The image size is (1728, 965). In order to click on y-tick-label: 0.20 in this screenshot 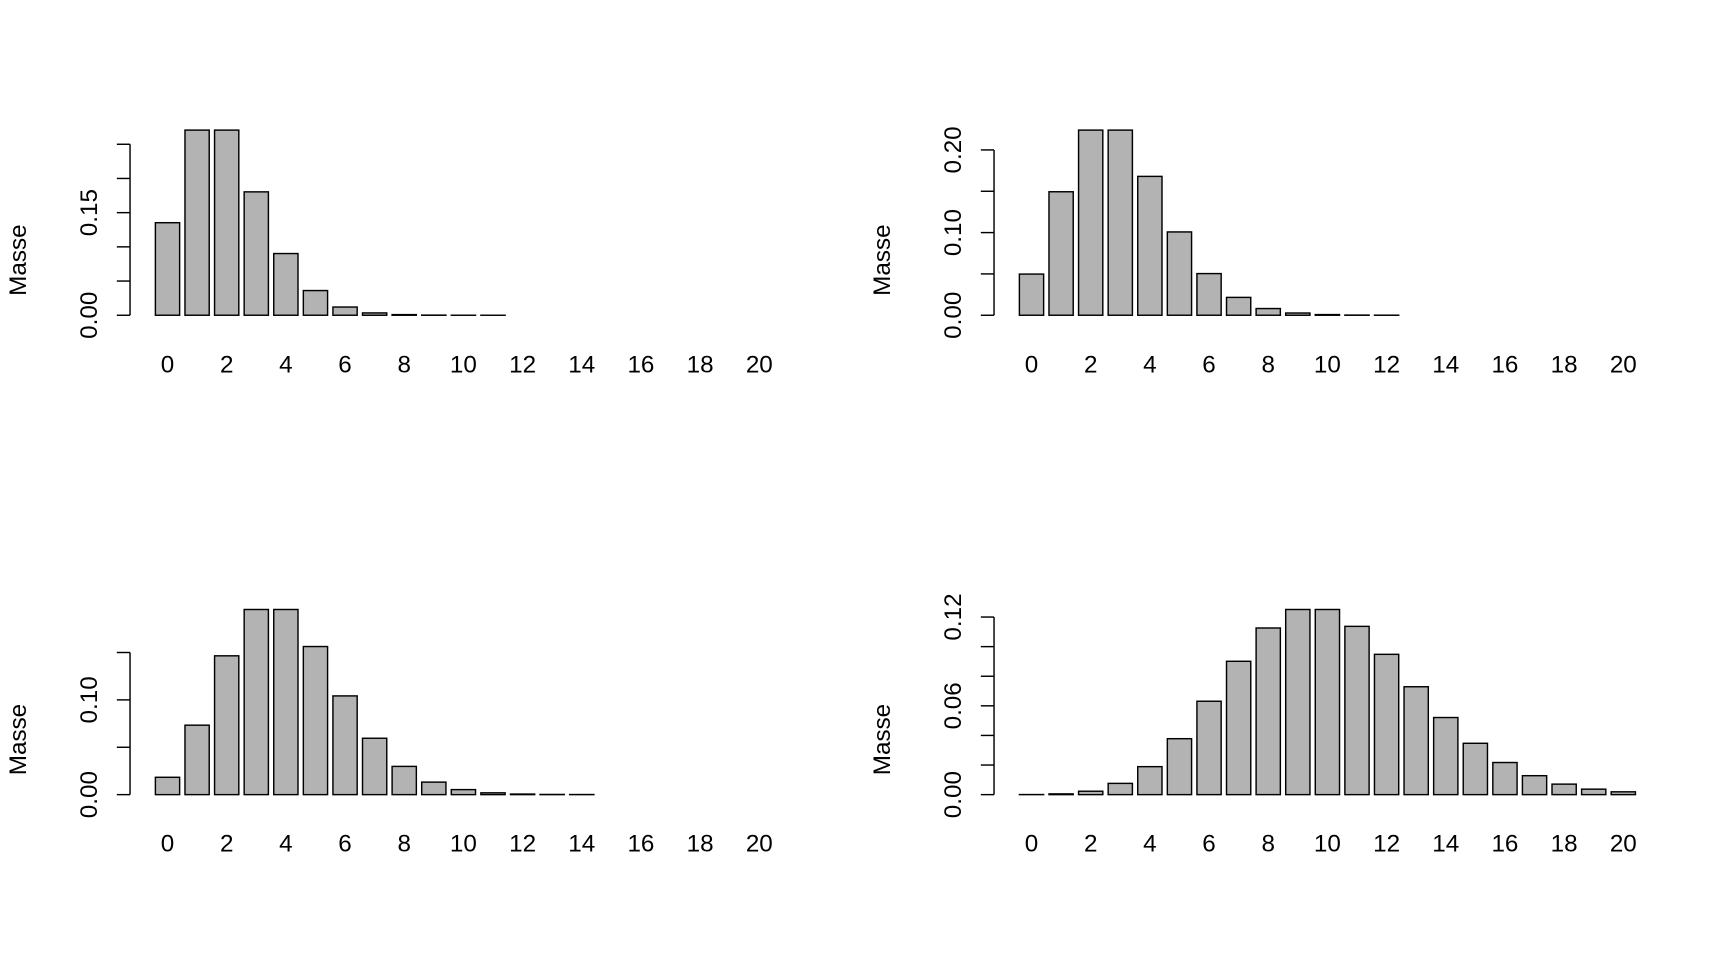, I will do `click(953, 149)`.